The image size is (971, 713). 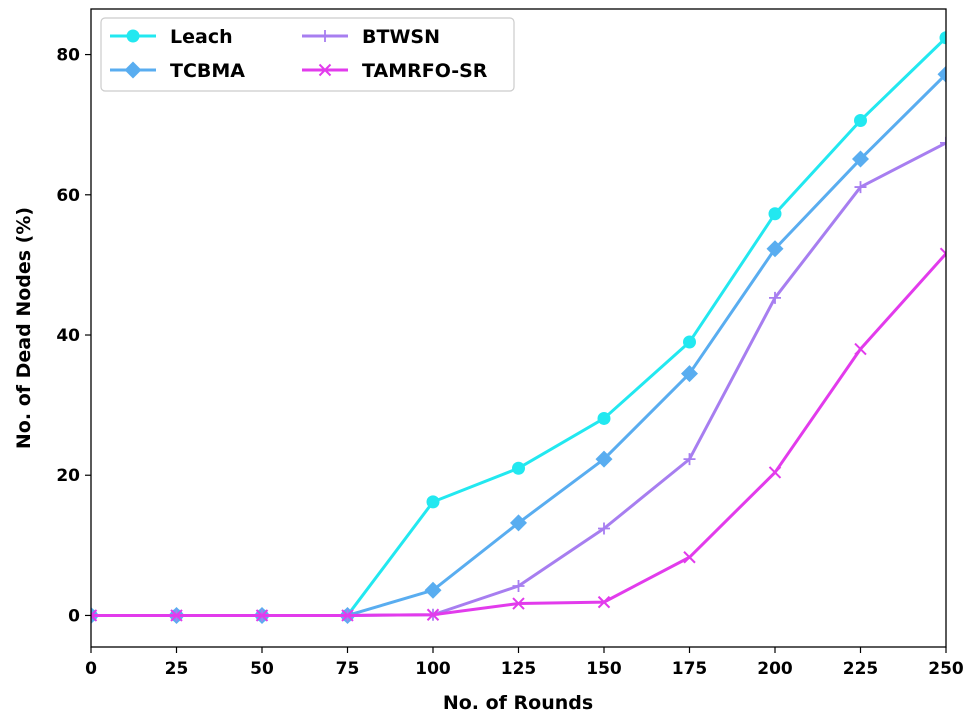 I want to click on y-tick-label: 80, so click(x=68, y=56).